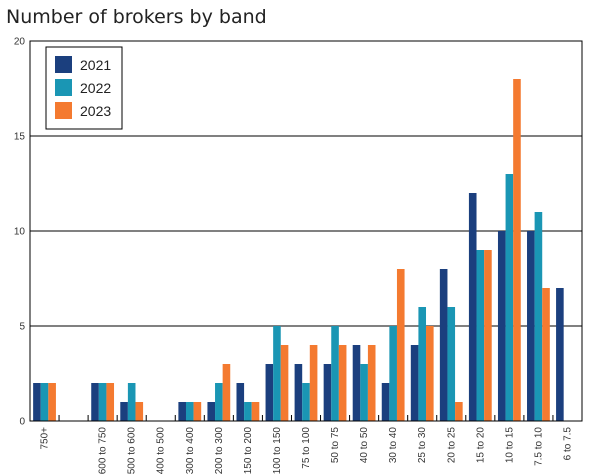 Image resolution: width=600 pixels, height=476 pixels. Describe the element at coordinates (451, 445) in the screenshot. I see `x-tick-label: 20 to 25` at that location.